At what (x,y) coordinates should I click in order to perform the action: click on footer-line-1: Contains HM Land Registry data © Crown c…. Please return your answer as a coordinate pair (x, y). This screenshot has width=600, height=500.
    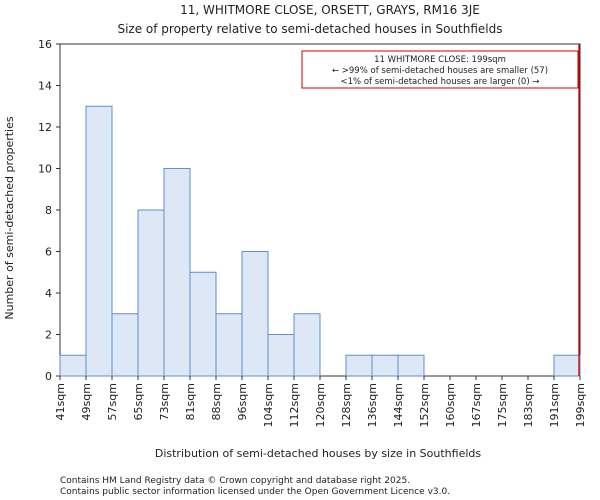
    Looking at the image, I should click on (235, 481).